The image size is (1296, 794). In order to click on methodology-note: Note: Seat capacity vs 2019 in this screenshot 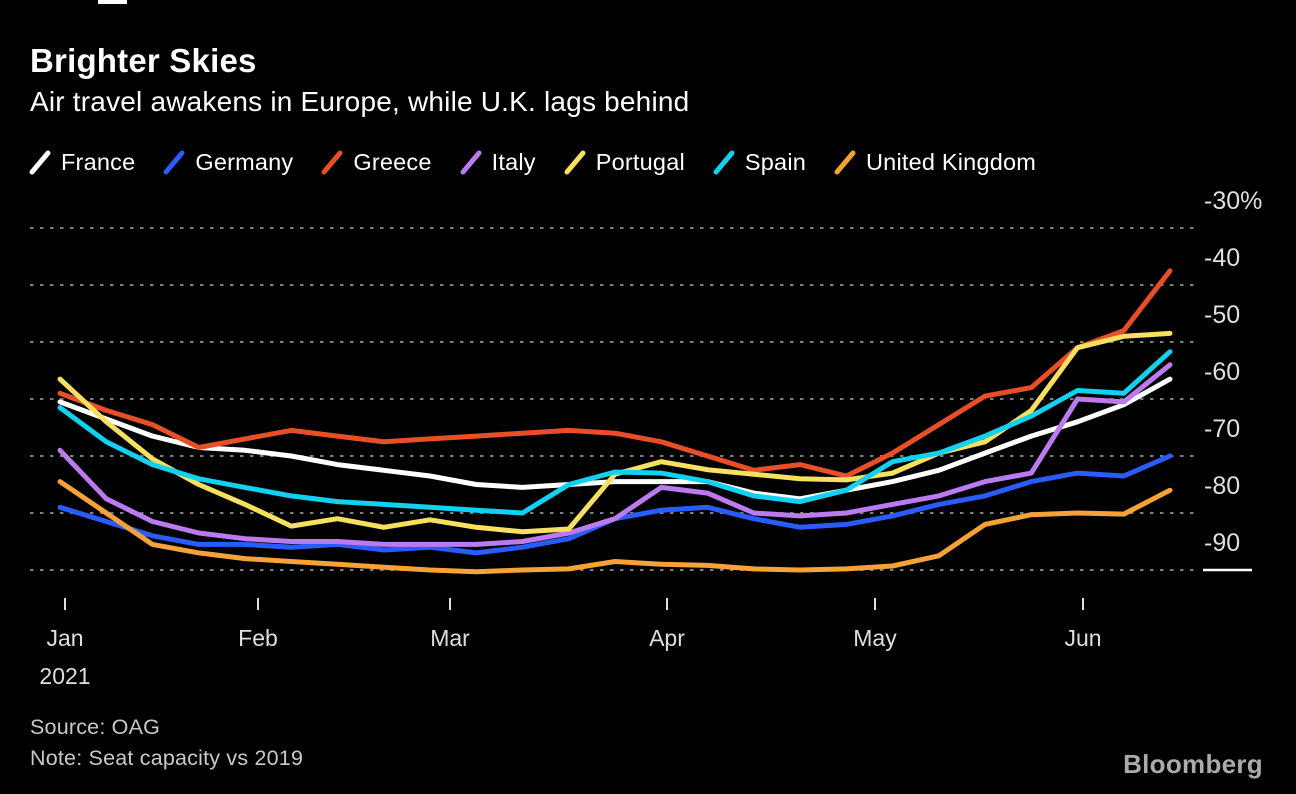, I will do `click(167, 758)`.